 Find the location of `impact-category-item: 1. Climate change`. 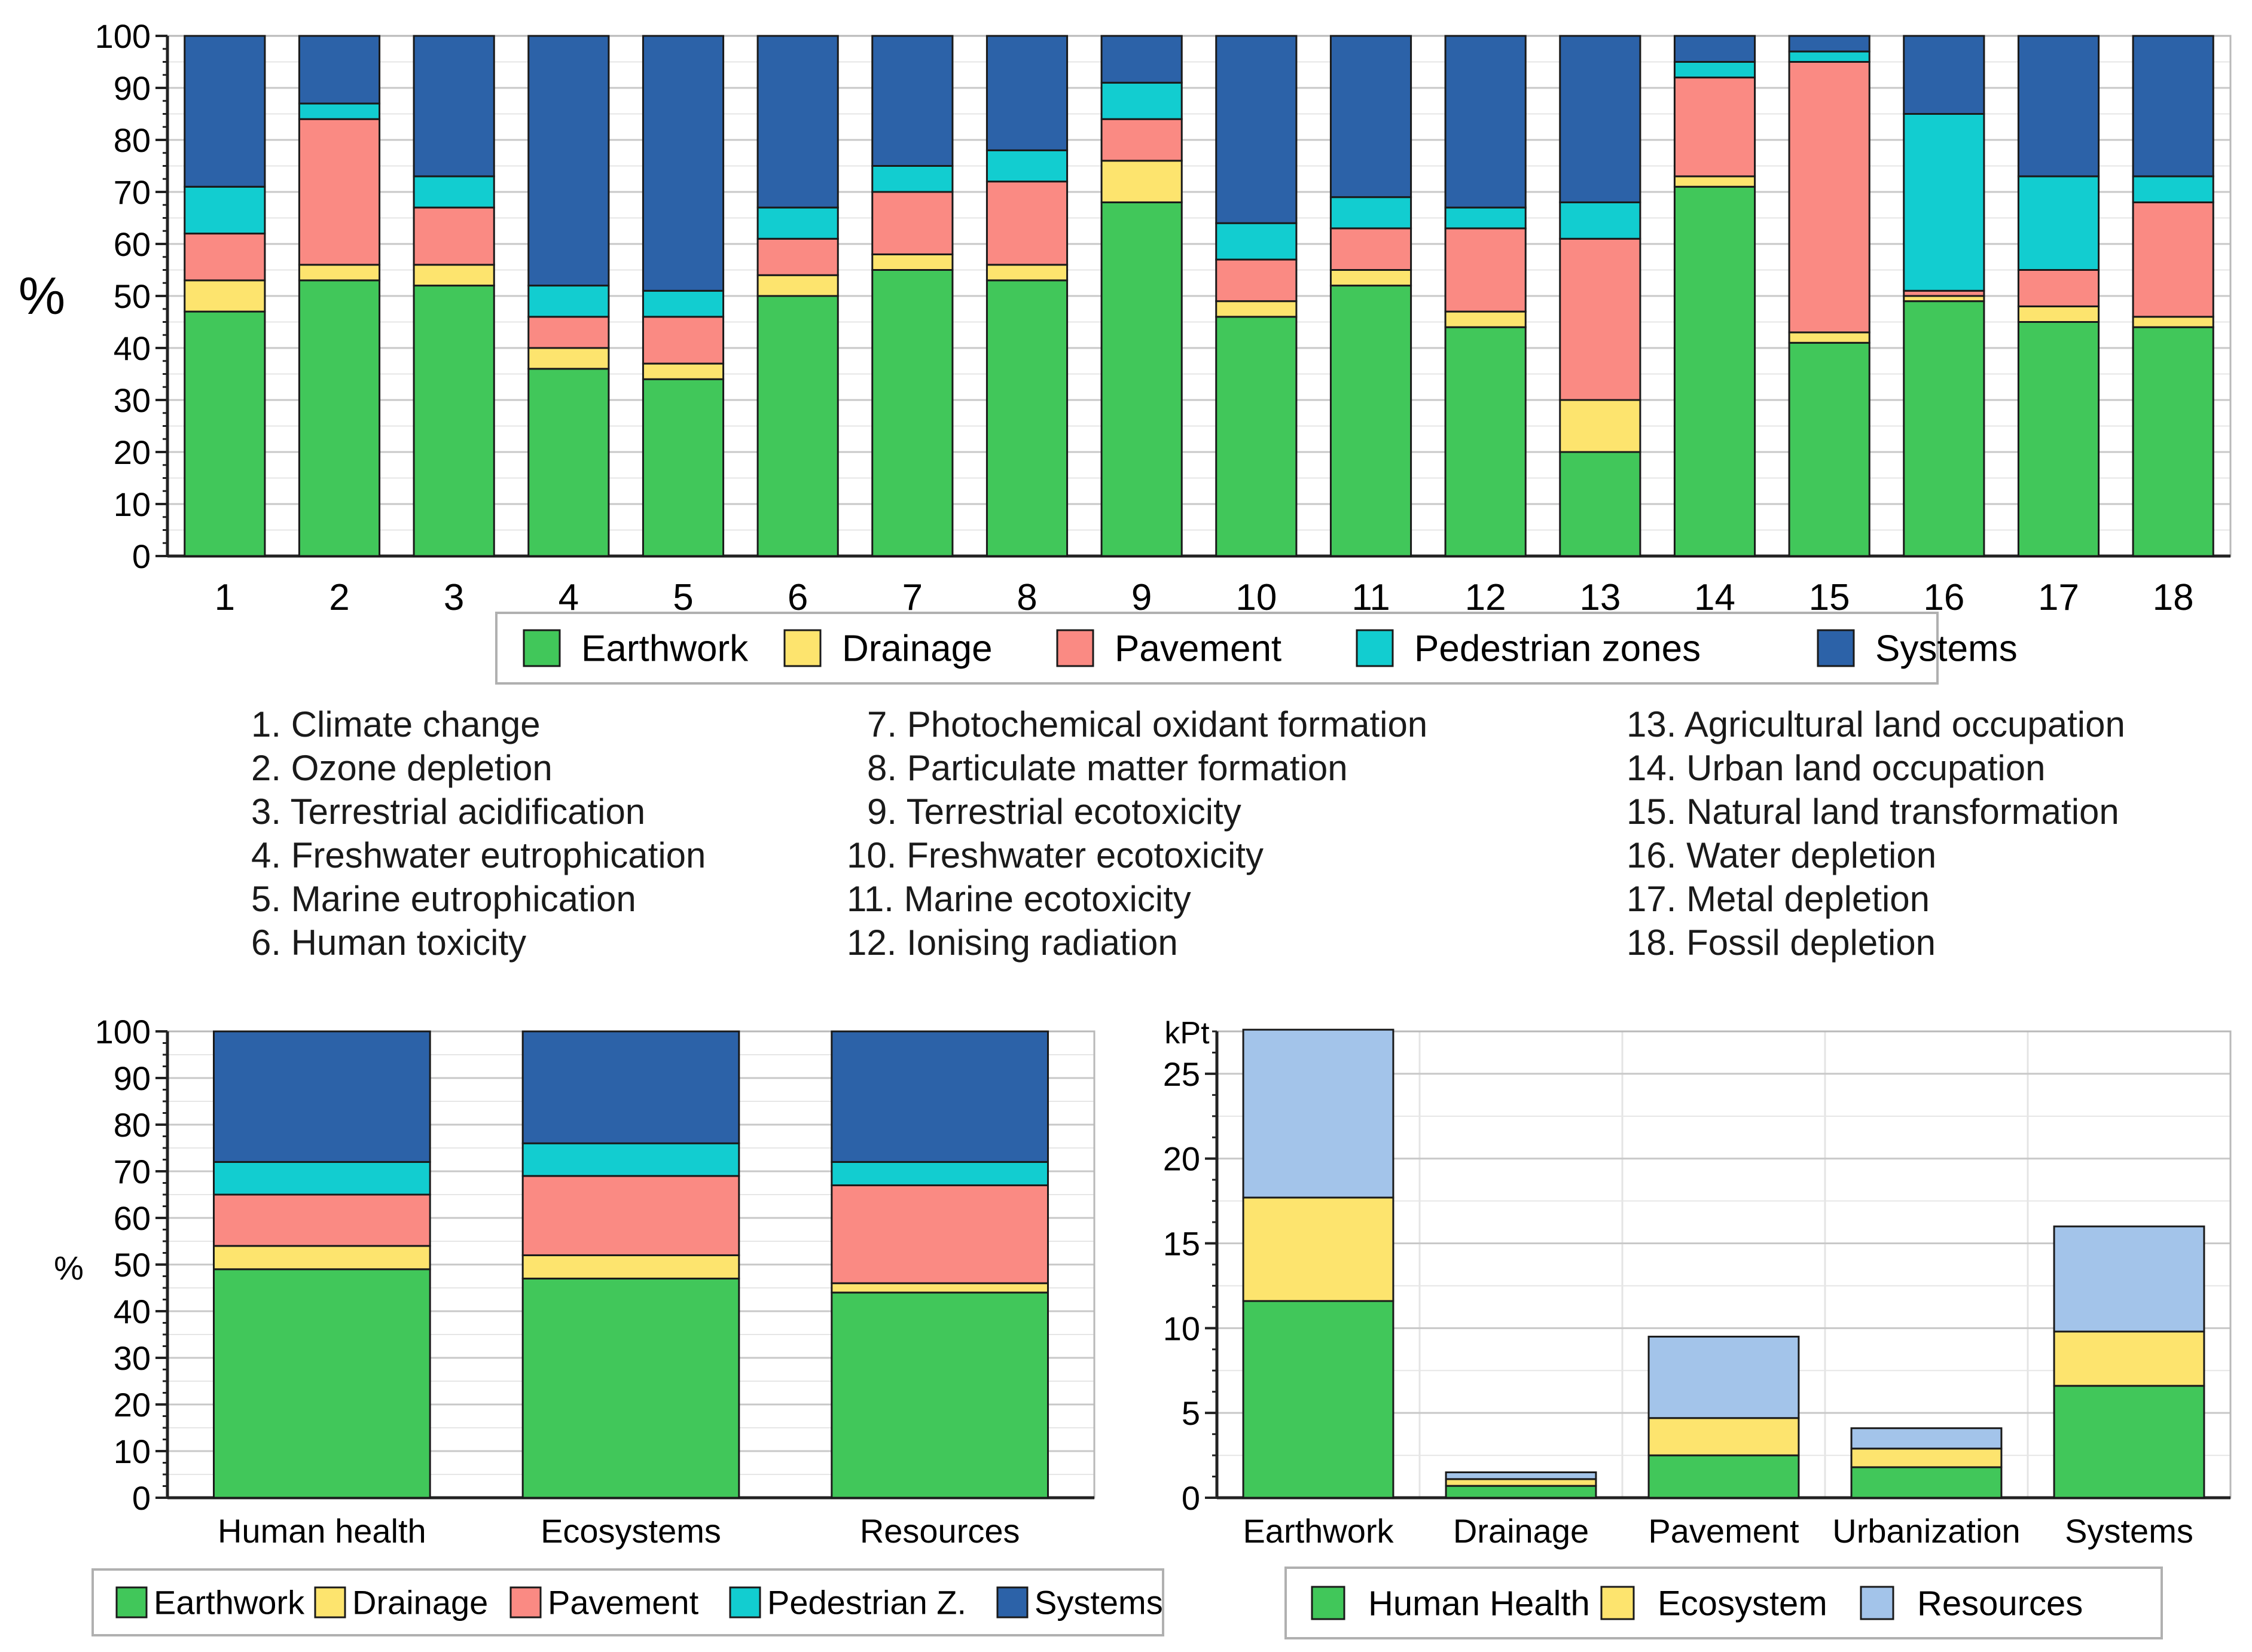

impact-category-item: 1. Climate change is located at coordinates (396, 724).